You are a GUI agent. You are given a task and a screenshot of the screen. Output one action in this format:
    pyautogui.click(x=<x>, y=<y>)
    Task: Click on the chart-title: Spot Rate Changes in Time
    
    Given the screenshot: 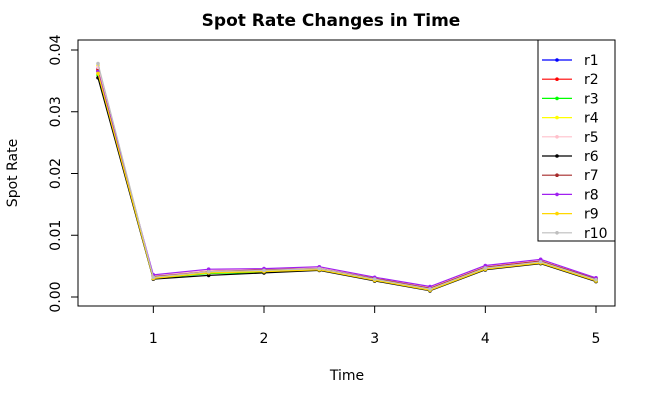 What is the action you would take?
    pyautogui.click(x=331, y=21)
    